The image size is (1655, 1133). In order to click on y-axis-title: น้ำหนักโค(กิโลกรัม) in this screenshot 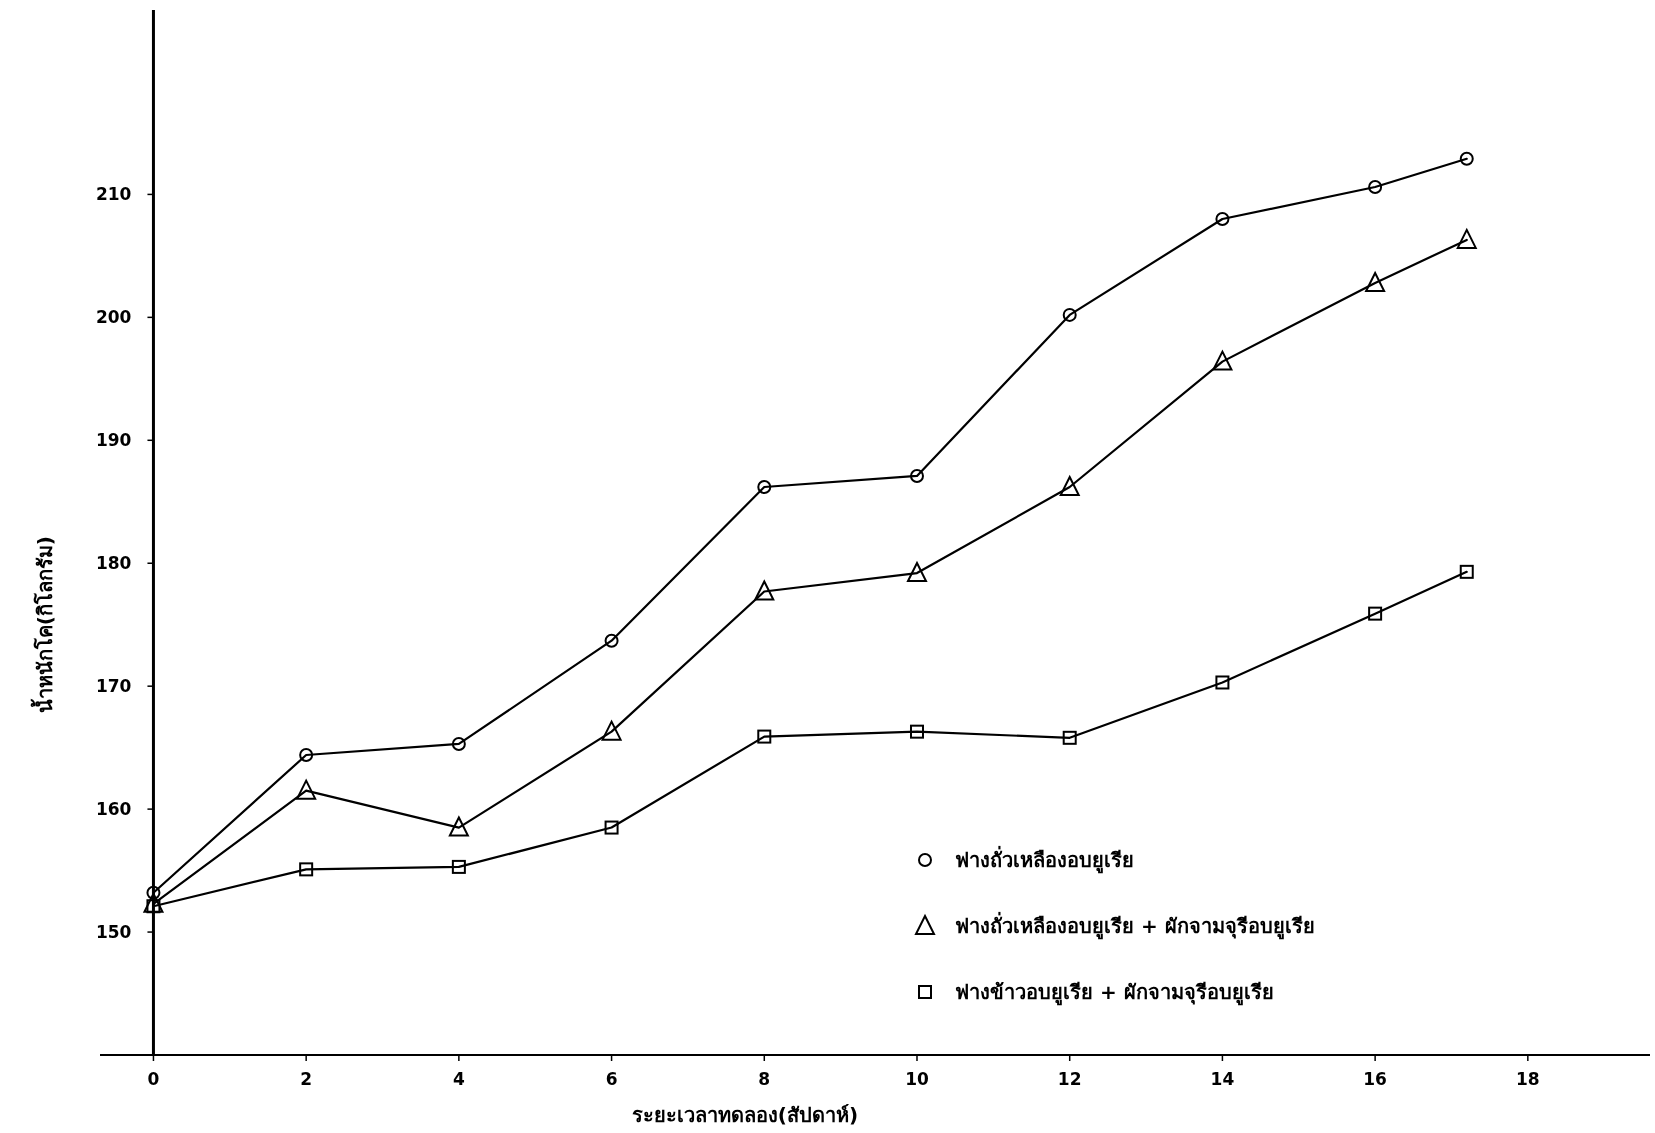, I will do `click(43, 625)`.